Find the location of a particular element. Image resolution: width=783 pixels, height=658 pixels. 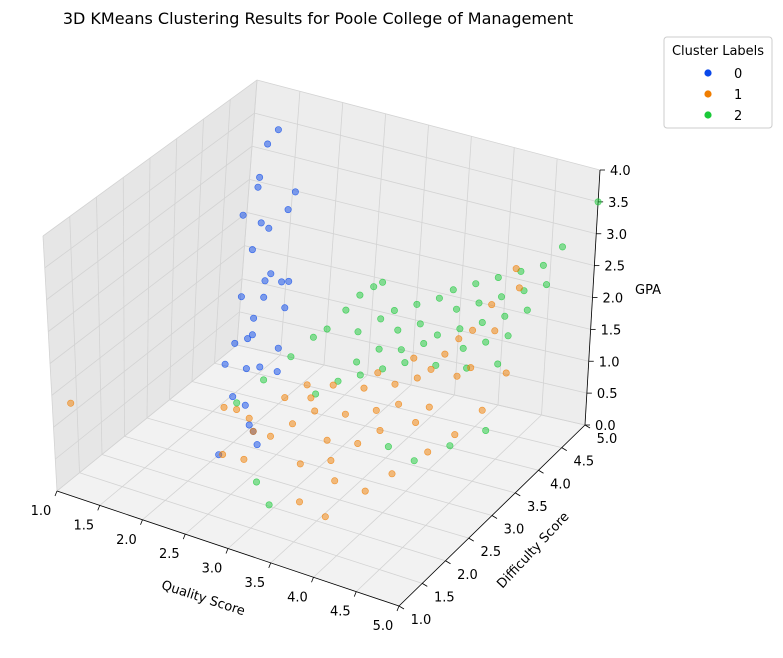

x-tick-label: 5.0 is located at coordinates (383, 626).